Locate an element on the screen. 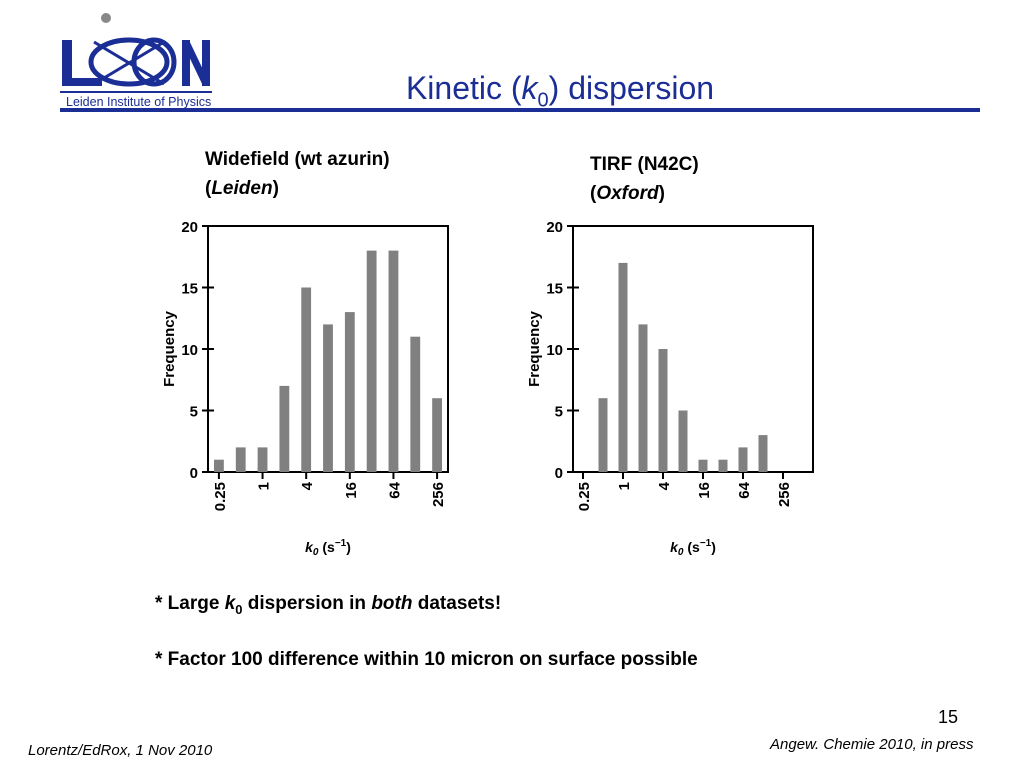 The height and width of the screenshot is (768, 1024). logo-caption: Leiden Institute of Physics is located at coordinates (138, 102).